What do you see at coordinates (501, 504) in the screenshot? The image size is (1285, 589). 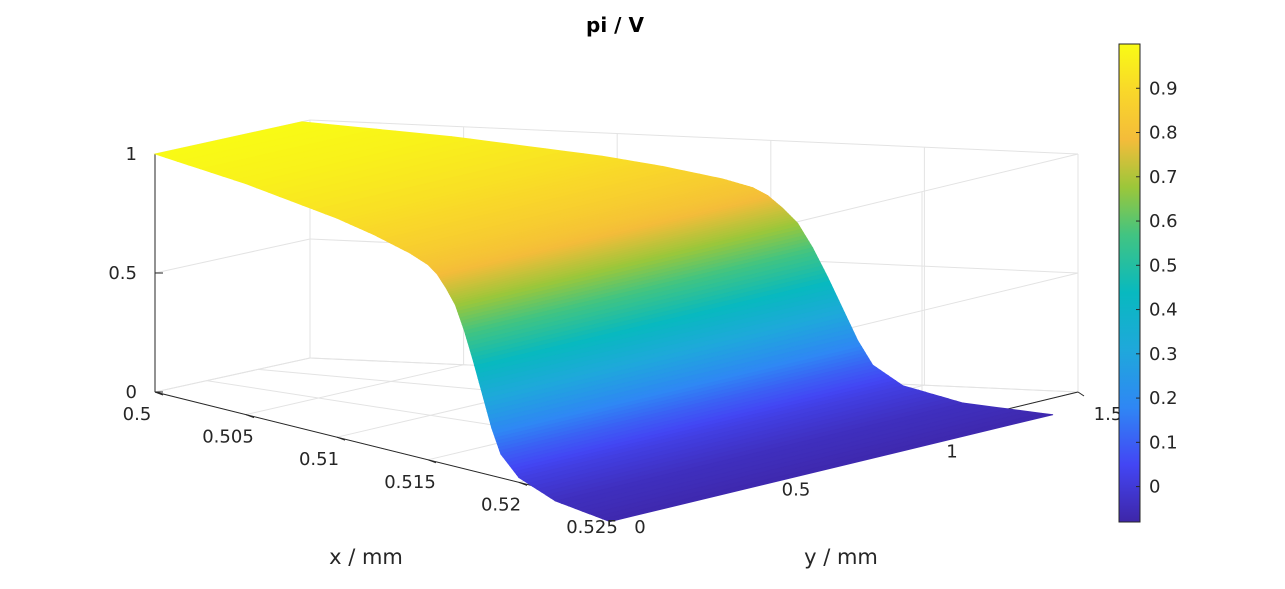 I see `x-tick-label: 0.52` at bounding box center [501, 504].